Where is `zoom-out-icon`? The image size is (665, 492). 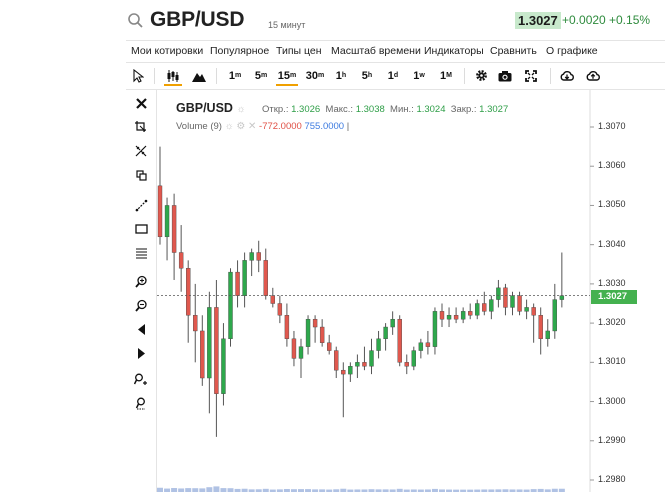 zoom-out-icon is located at coordinates (141, 305).